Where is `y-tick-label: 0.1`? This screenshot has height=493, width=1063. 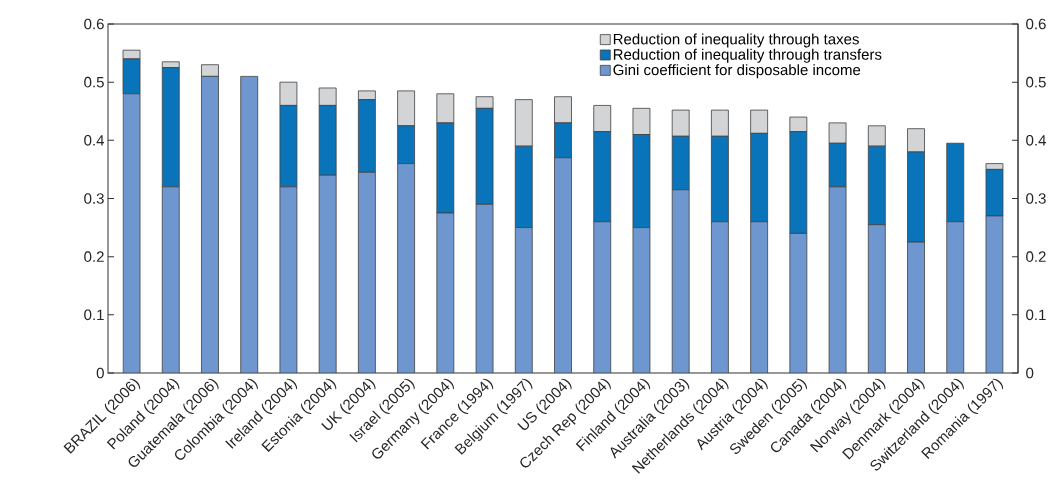 y-tick-label: 0.1 is located at coordinates (1036, 315).